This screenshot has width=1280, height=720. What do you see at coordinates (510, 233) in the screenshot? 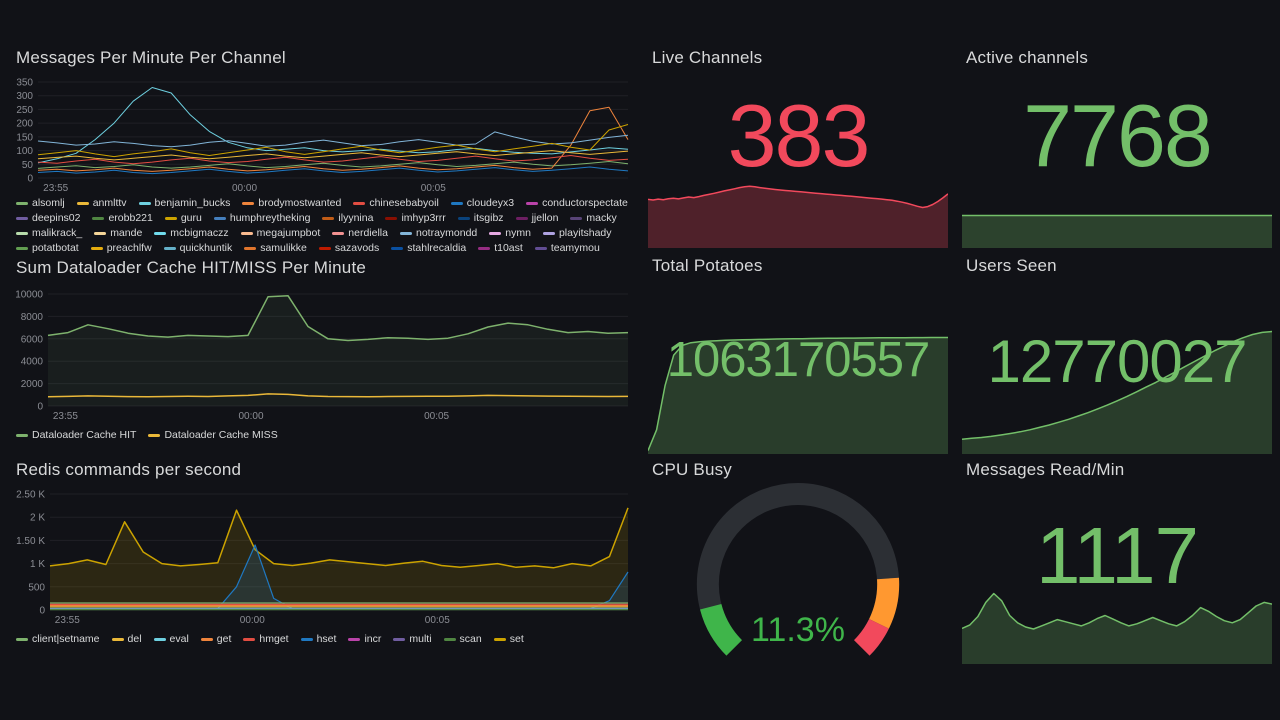
I see `legend-item-nymn: nymn` at bounding box center [510, 233].